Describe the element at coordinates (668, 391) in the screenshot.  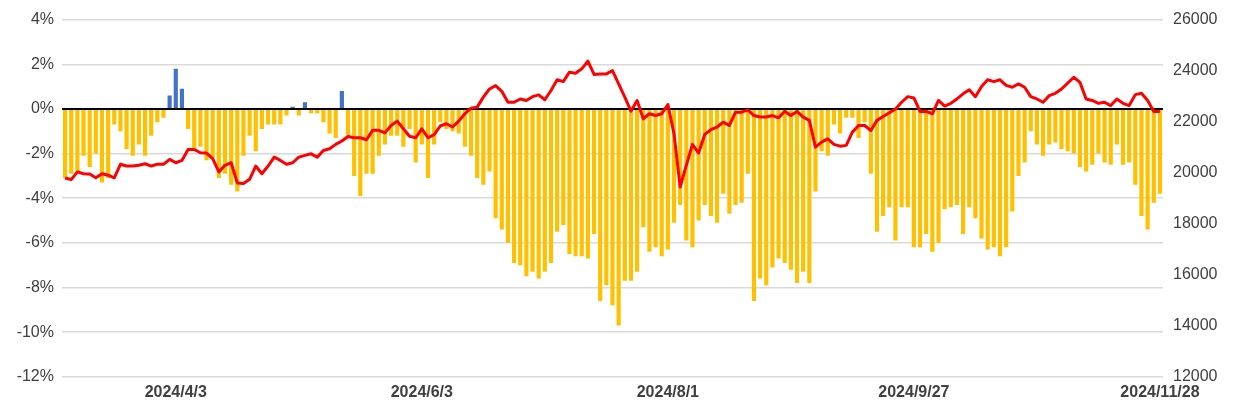
I see `x-tick-label: 2024/8/1` at that location.